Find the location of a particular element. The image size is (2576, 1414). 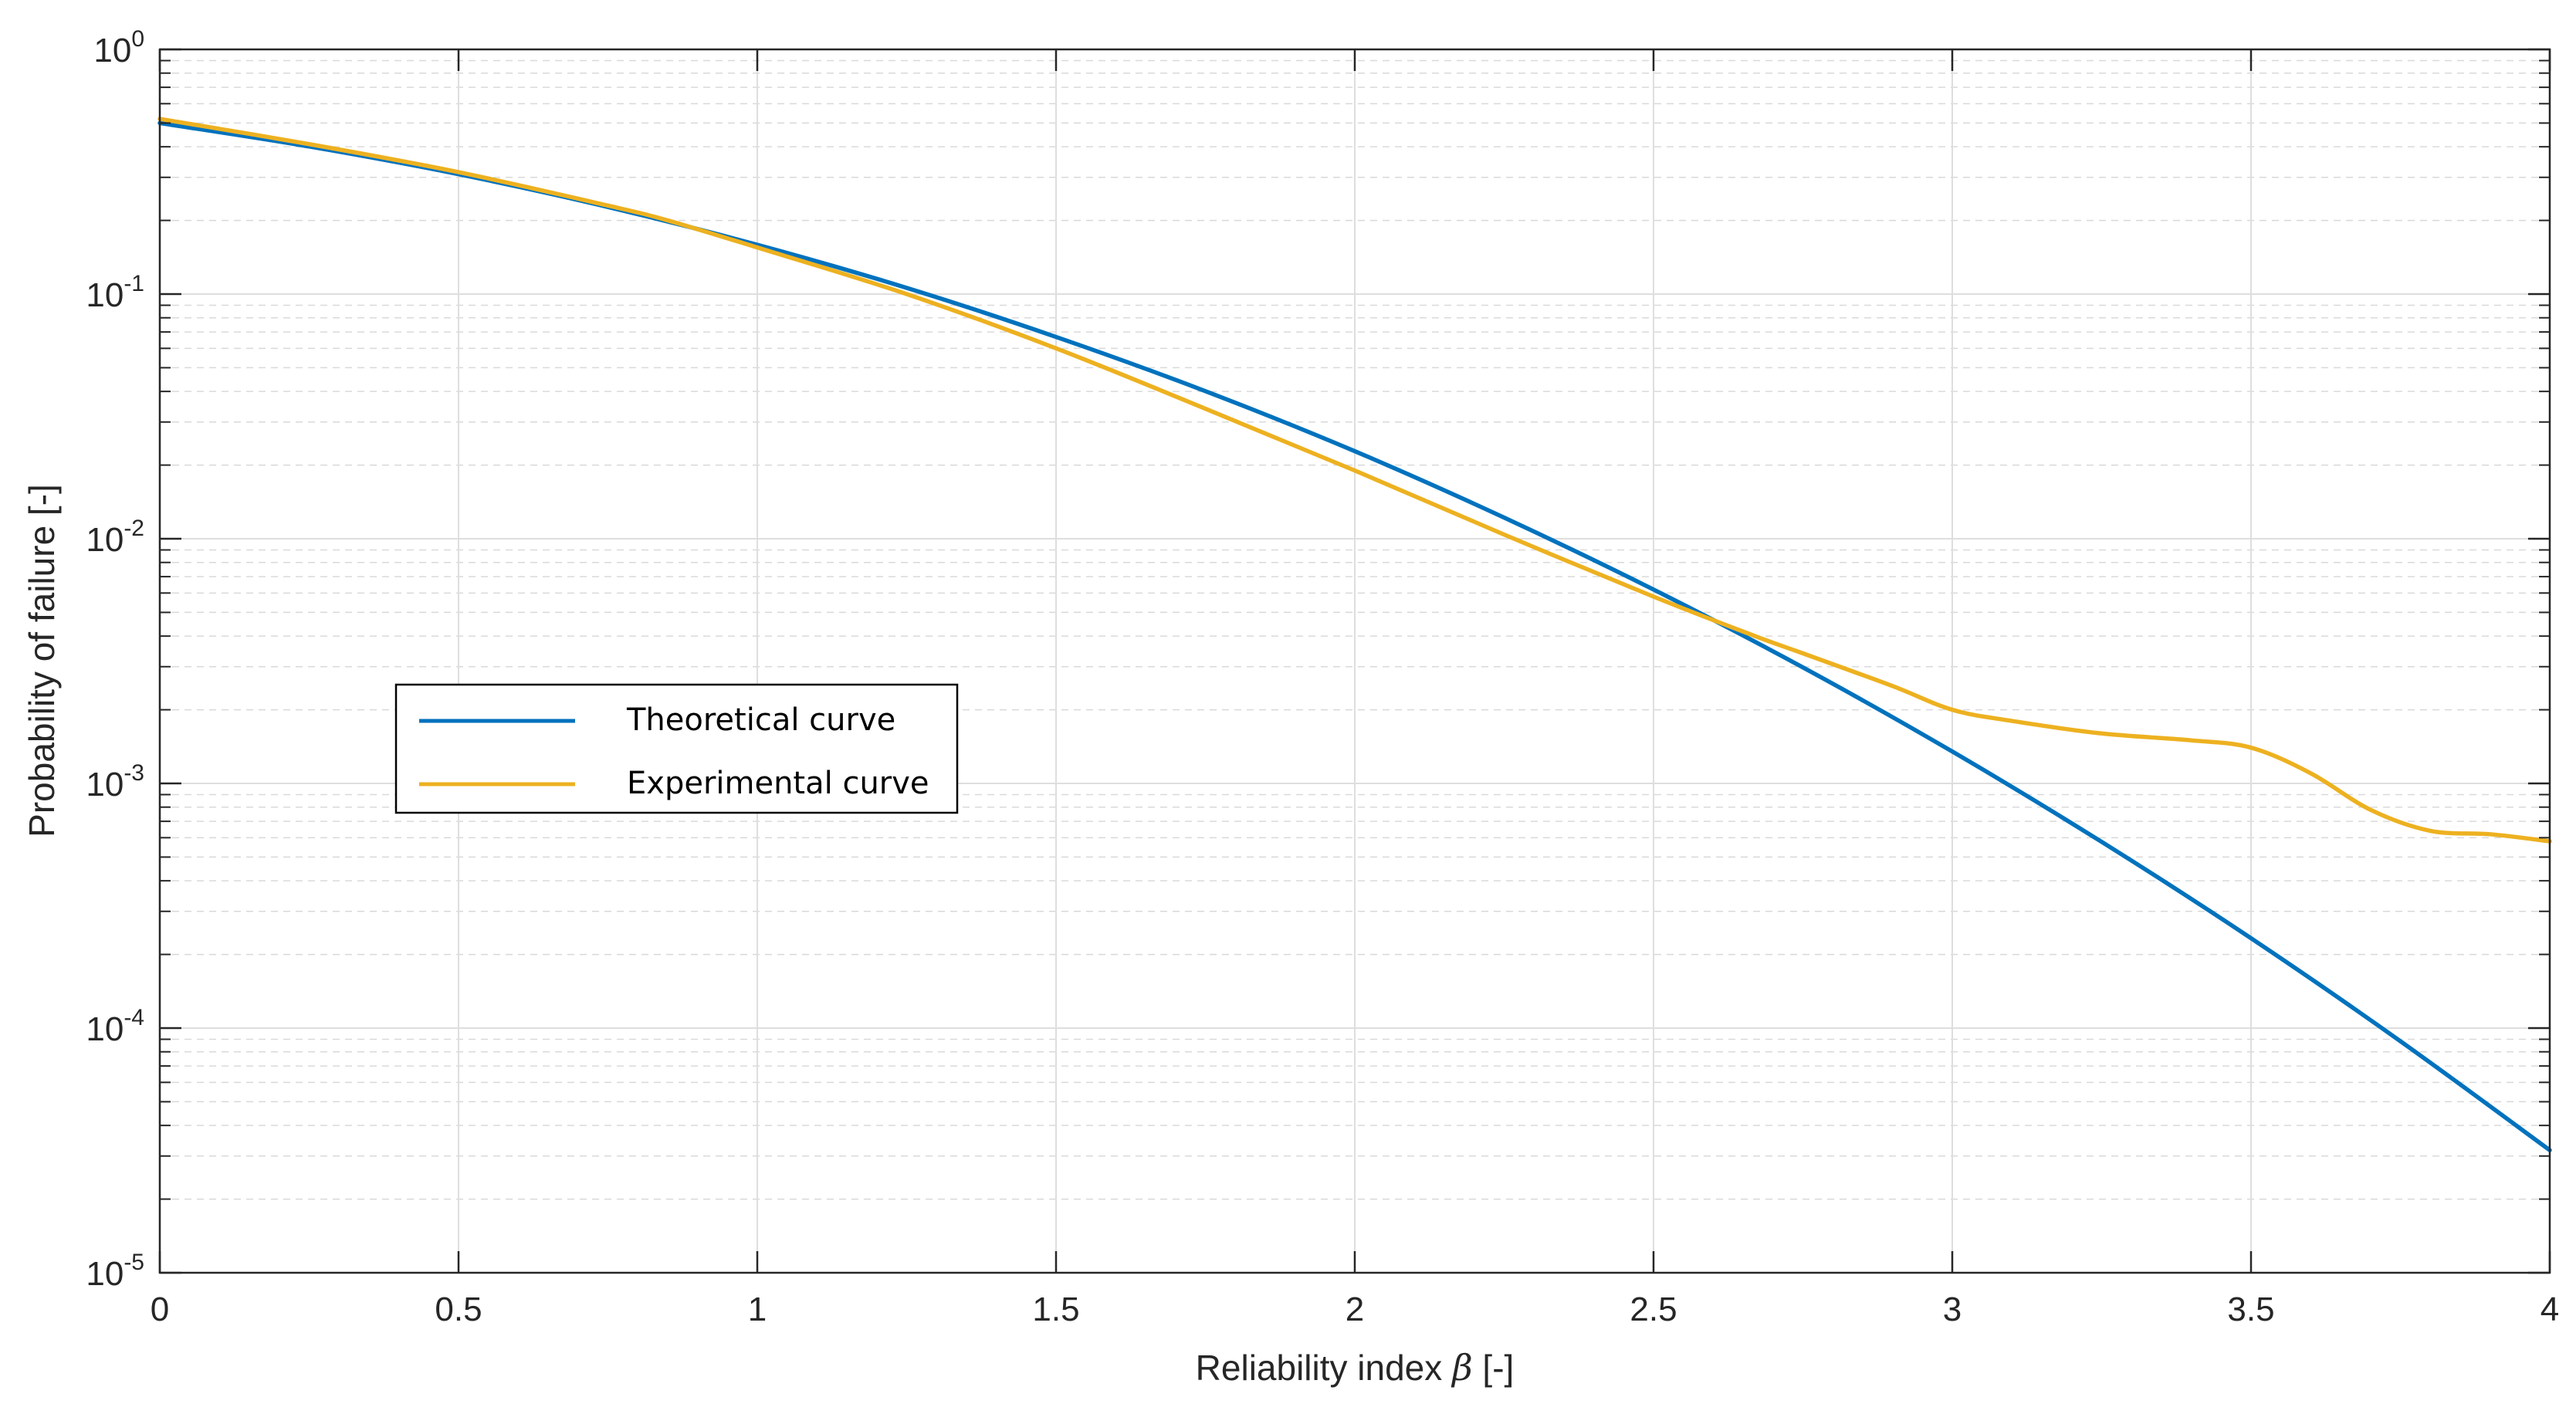

y-tick-label: 10⁰ is located at coordinates (119, 48).